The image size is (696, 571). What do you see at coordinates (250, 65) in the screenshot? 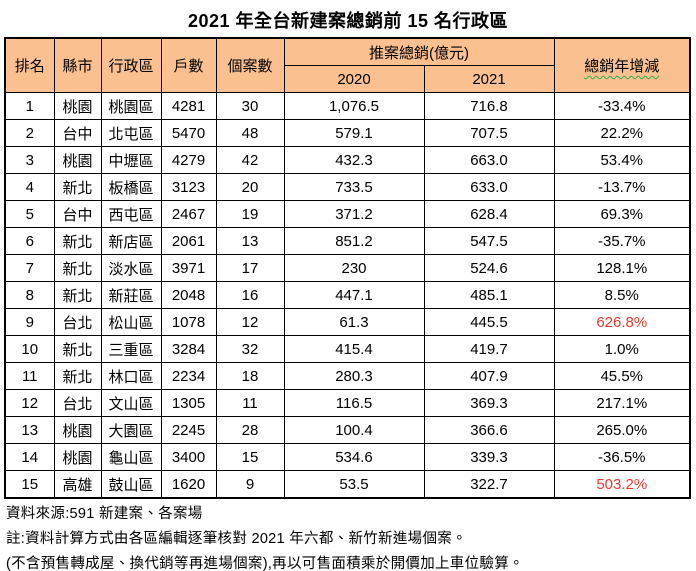
I see `header-cases: 個案數` at bounding box center [250, 65].